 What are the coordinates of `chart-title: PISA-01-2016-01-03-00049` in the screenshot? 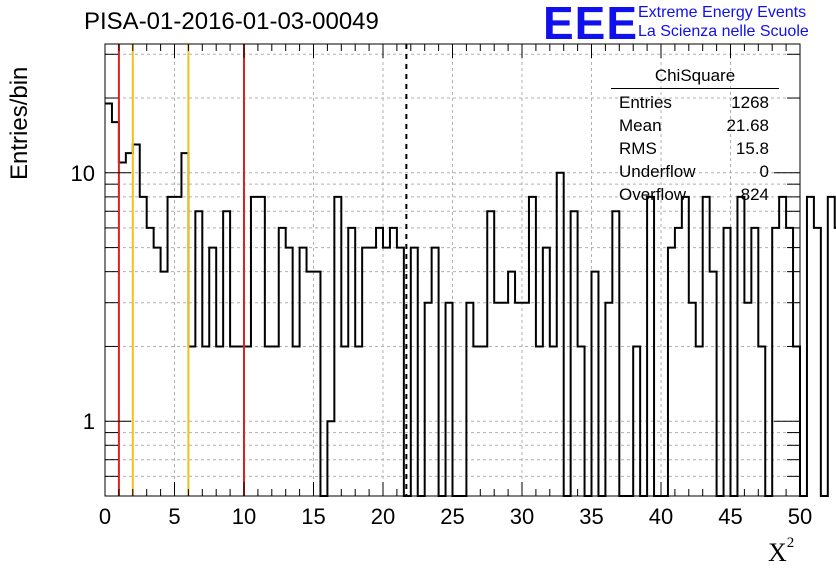 It's located at (231, 21).